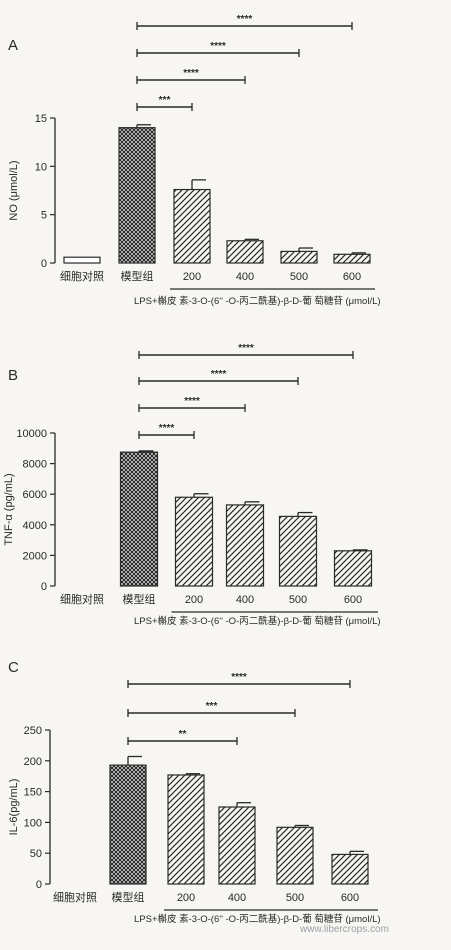 The width and height of the screenshot is (451, 950). Describe the element at coordinates (41, 167) in the screenshot. I see `y-tick-label: 10` at that location.